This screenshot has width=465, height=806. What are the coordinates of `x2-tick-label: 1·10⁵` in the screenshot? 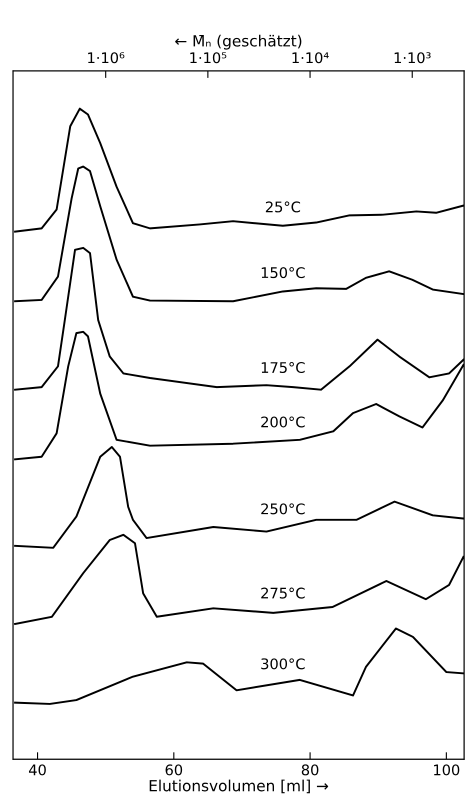 It's located at (208, 58).